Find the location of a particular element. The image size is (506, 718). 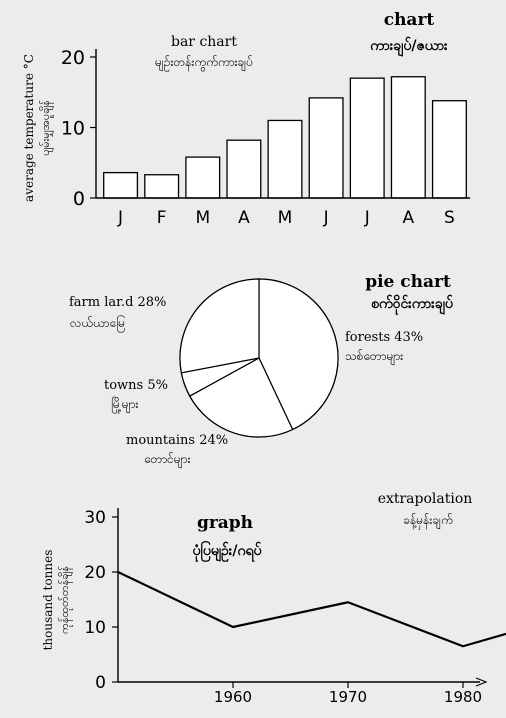

line-graph-y-tick-label: 30 is located at coordinates (95, 518).